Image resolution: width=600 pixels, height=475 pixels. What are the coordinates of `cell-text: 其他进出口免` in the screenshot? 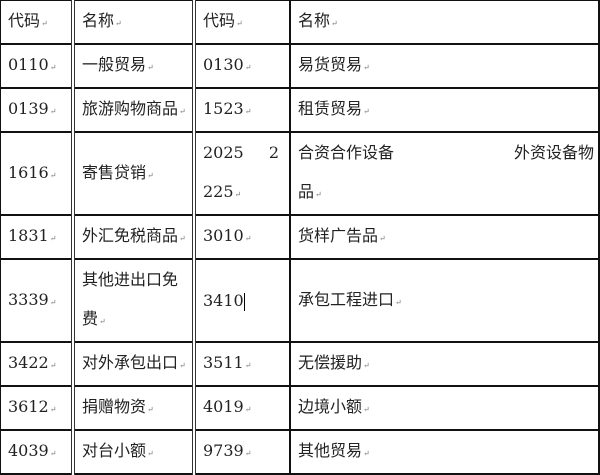 It's located at (130, 279).